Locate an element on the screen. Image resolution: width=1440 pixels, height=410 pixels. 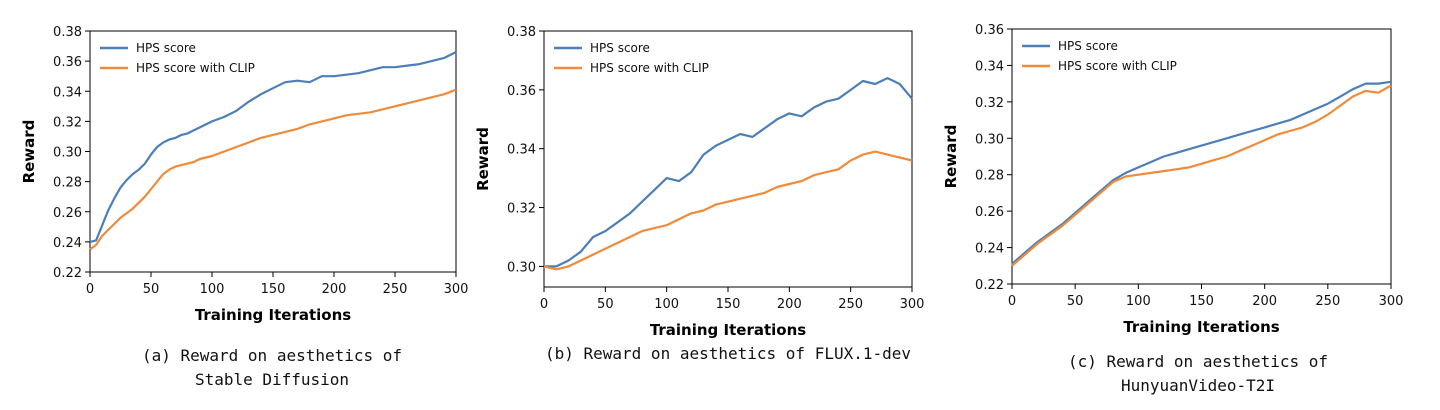
caption-a-line-1: (a) Reward on aesthetics of is located at coordinates (272, 355).